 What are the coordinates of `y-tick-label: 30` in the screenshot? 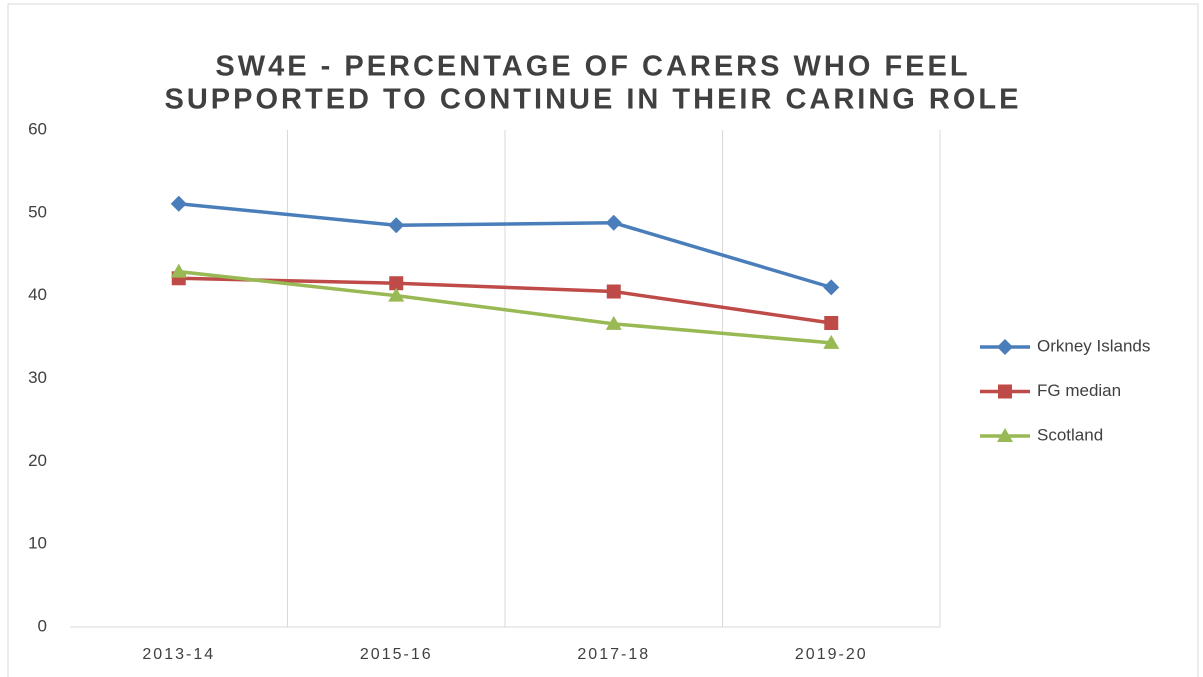 It's located at (37, 377).